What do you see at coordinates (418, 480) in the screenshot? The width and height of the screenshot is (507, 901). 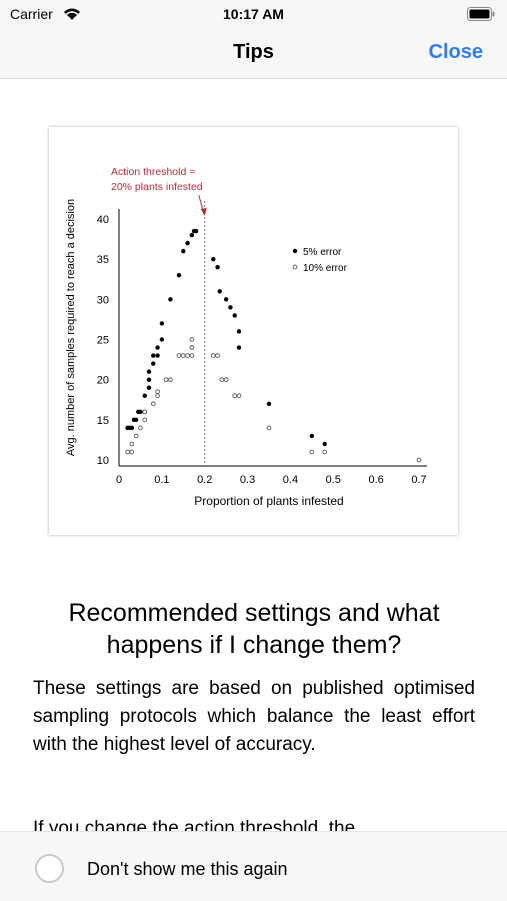 I see `x-tick-label: 0.7` at bounding box center [418, 480].